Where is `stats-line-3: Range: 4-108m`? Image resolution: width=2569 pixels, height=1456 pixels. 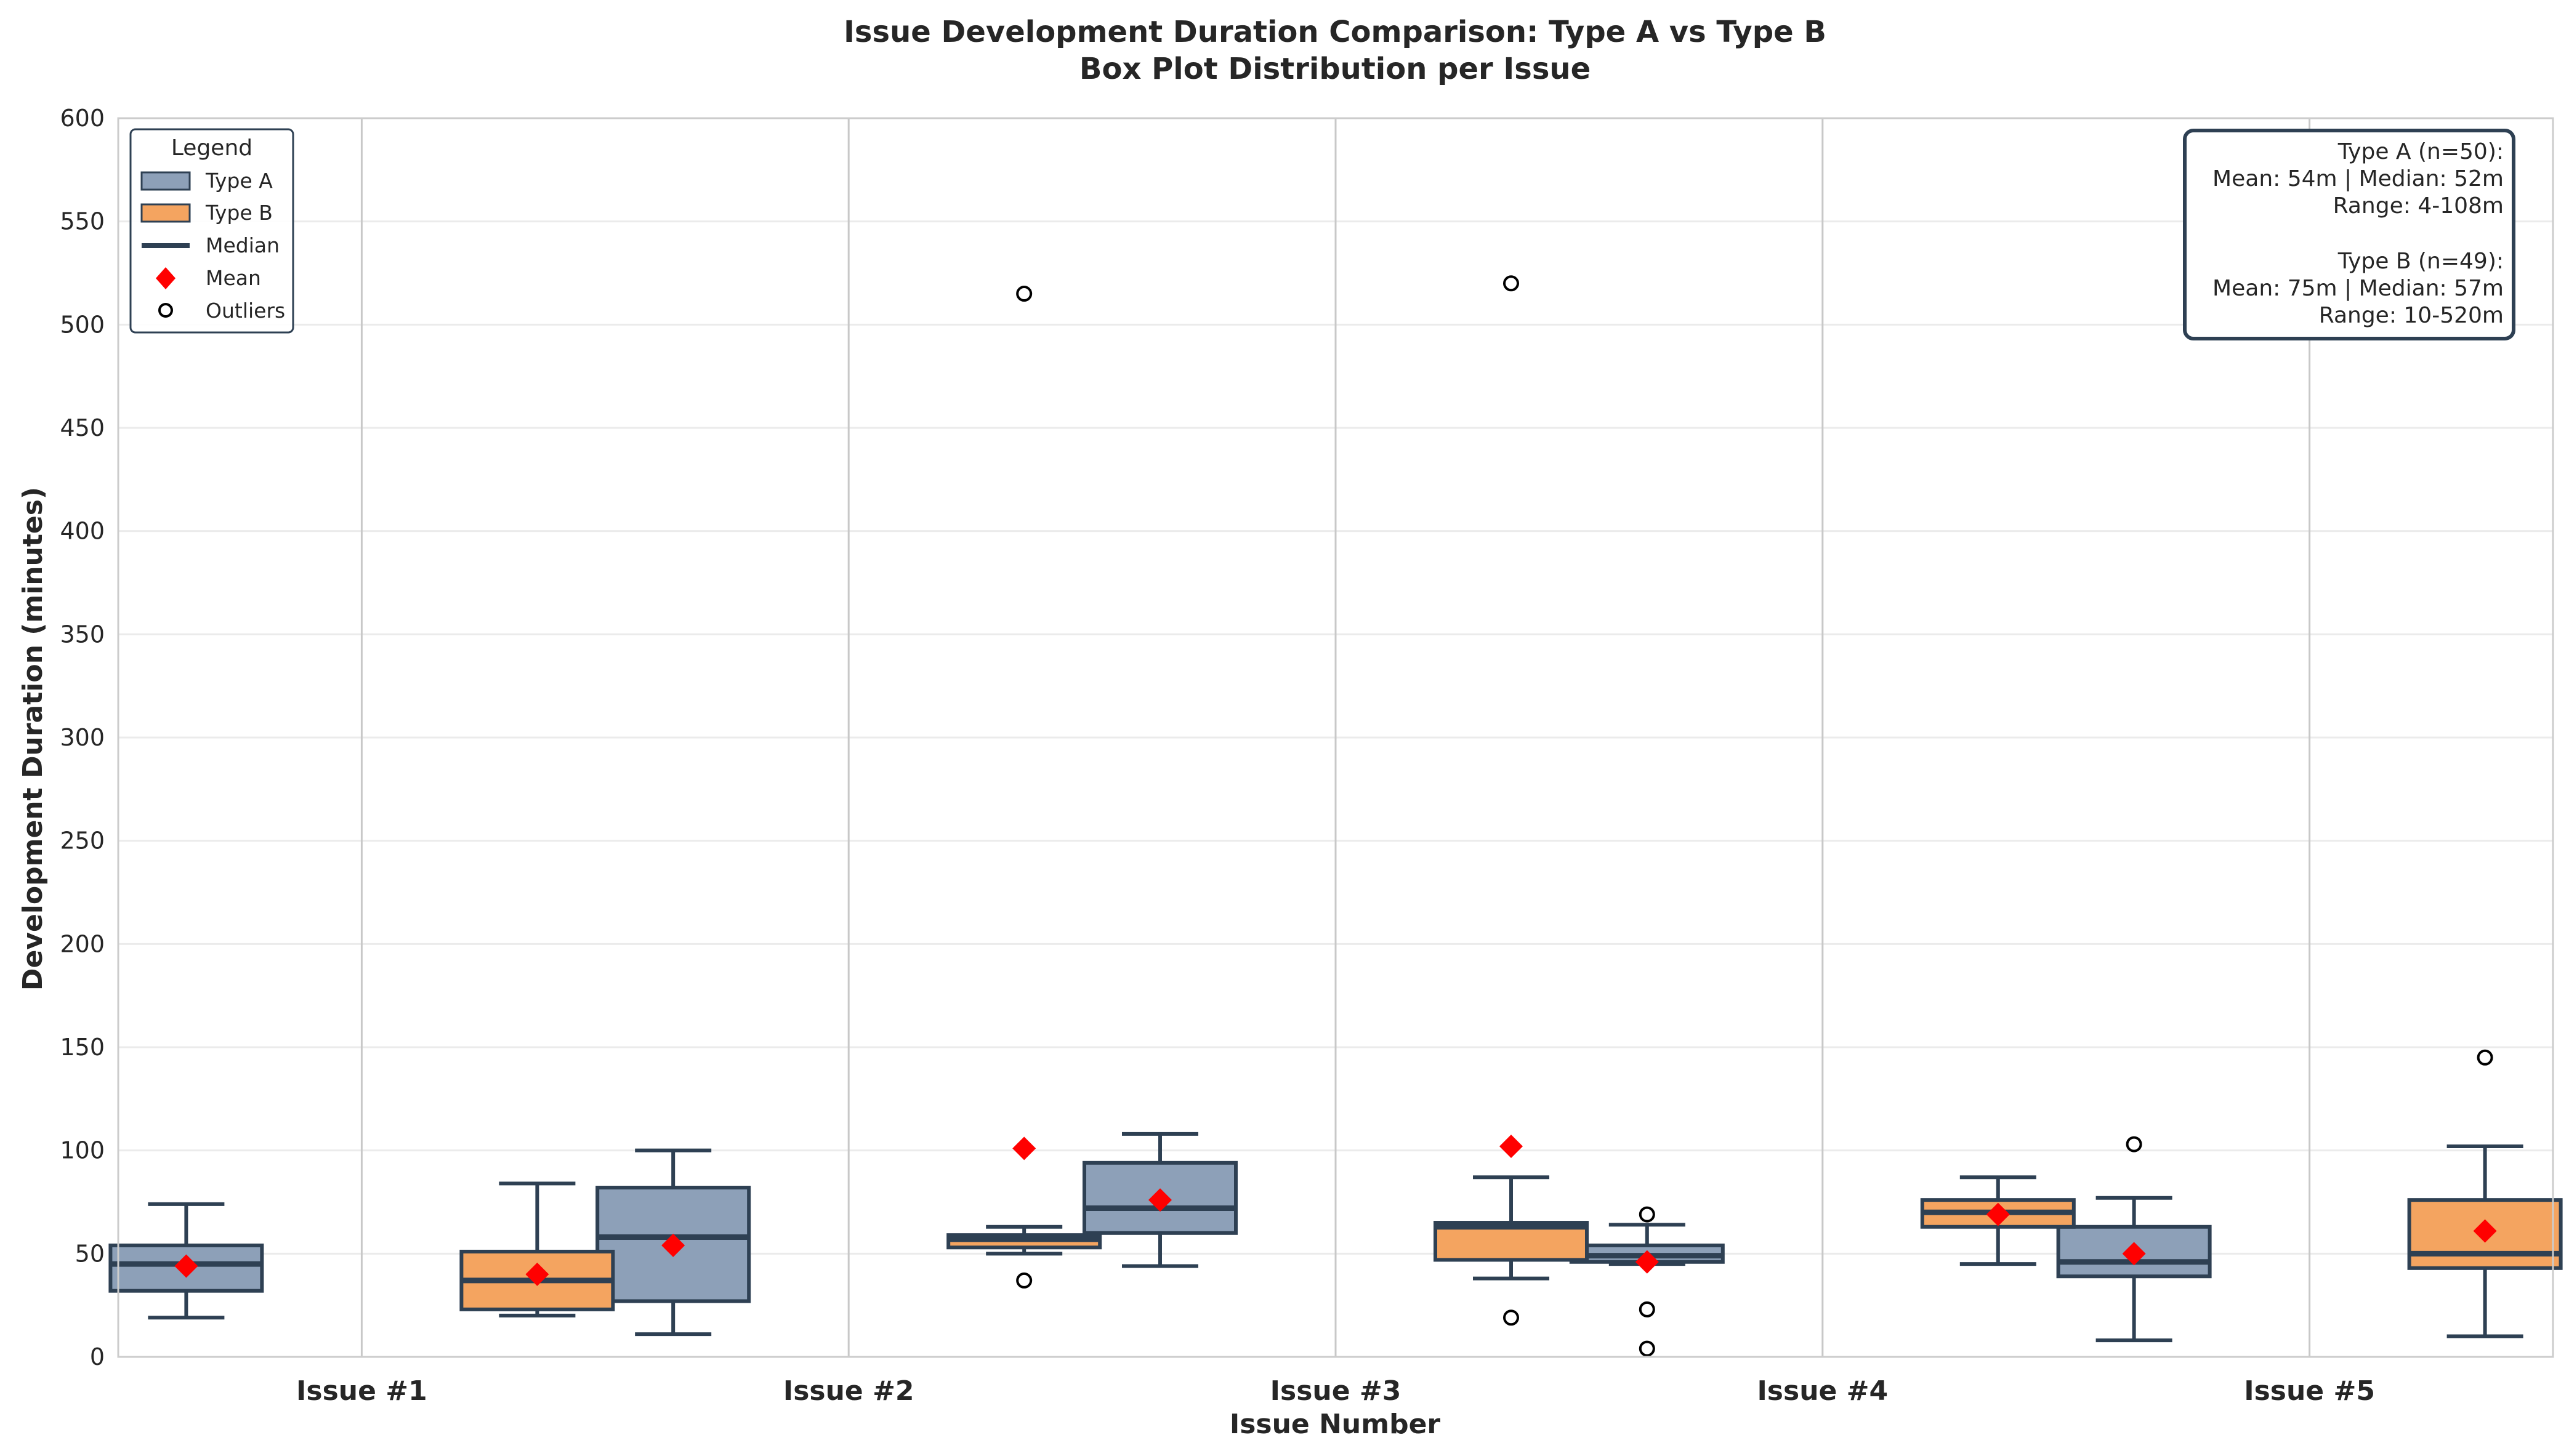 stats-line-3: Range: 4-108m is located at coordinates (2418, 206).